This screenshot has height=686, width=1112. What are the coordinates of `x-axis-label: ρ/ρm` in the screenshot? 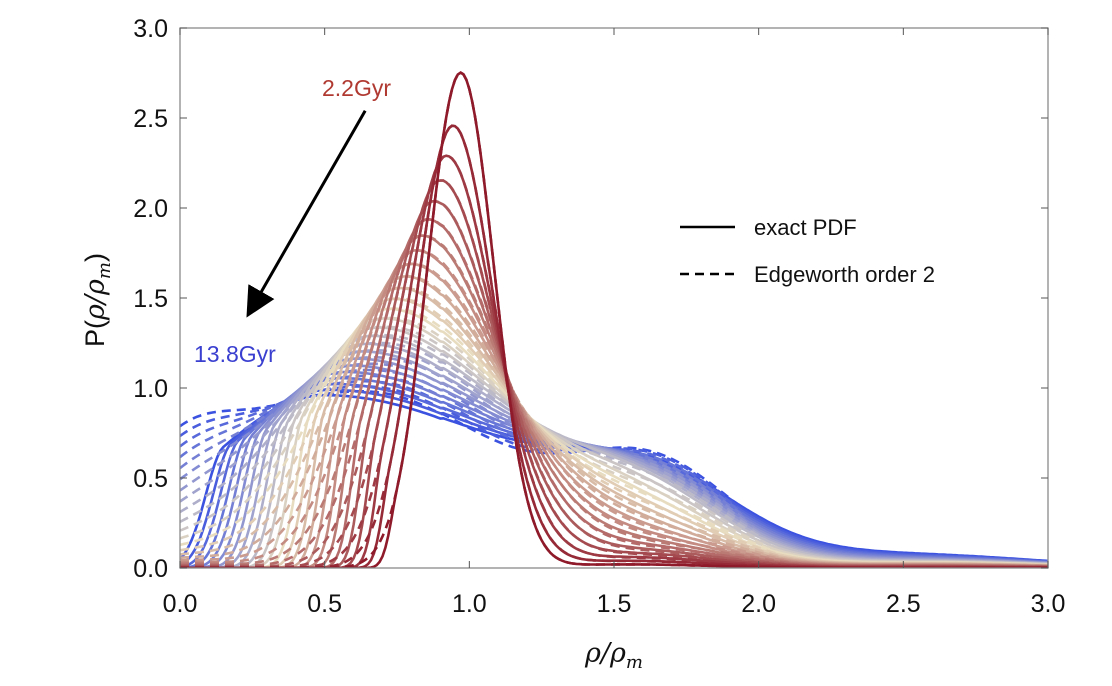 It's located at (613, 655).